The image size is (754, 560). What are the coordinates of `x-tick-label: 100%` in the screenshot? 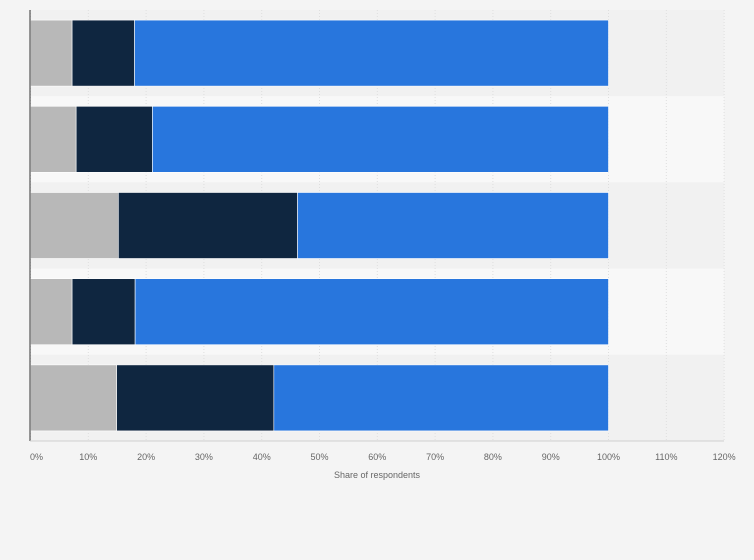 It's located at (608, 457).